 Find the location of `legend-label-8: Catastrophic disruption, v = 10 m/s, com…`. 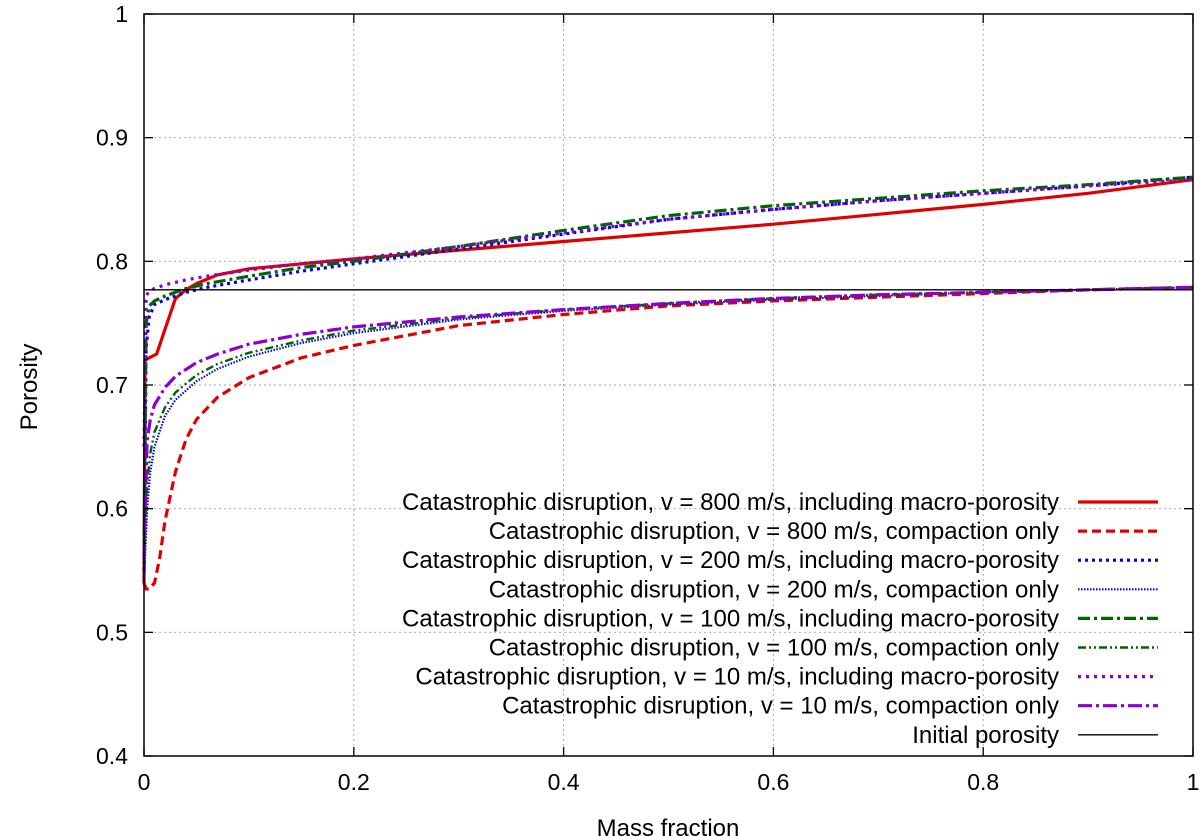

legend-label-8: Catastrophic disruption, v = 10 m/s, com… is located at coordinates (780, 706).